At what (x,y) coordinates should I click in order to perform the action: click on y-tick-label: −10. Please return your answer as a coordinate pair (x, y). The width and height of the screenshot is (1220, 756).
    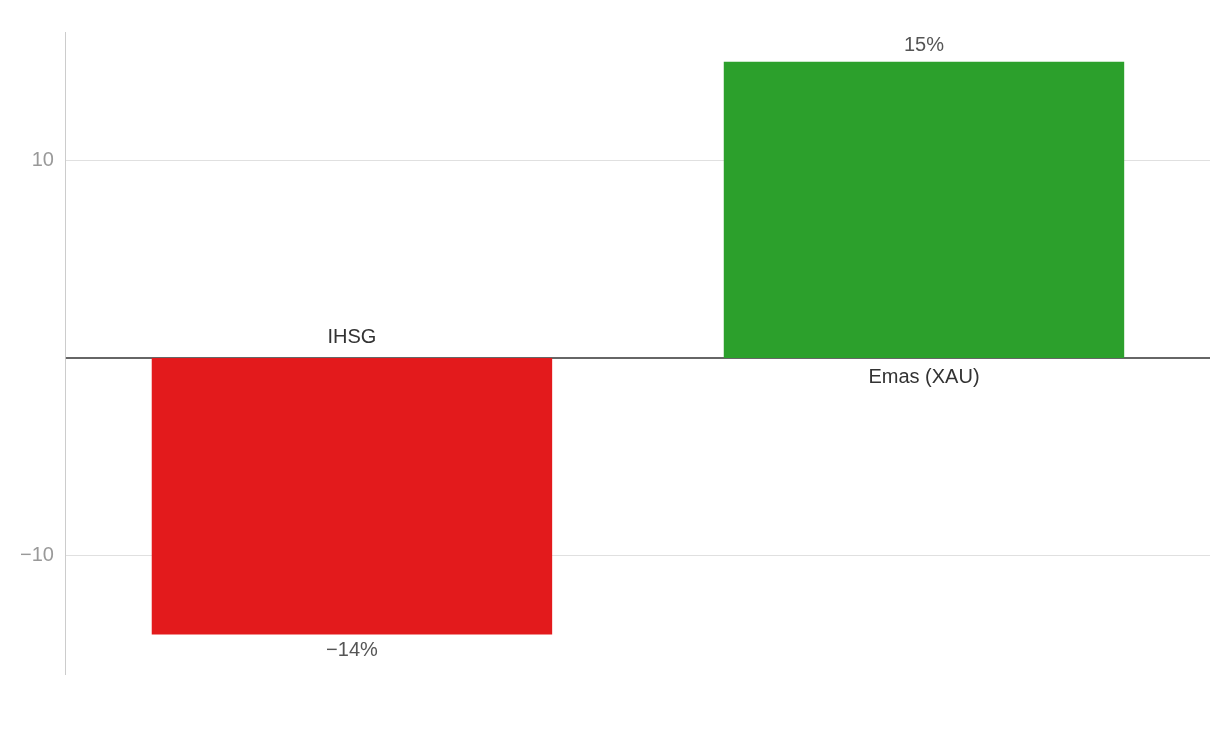
    Looking at the image, I should click on (36, 553).